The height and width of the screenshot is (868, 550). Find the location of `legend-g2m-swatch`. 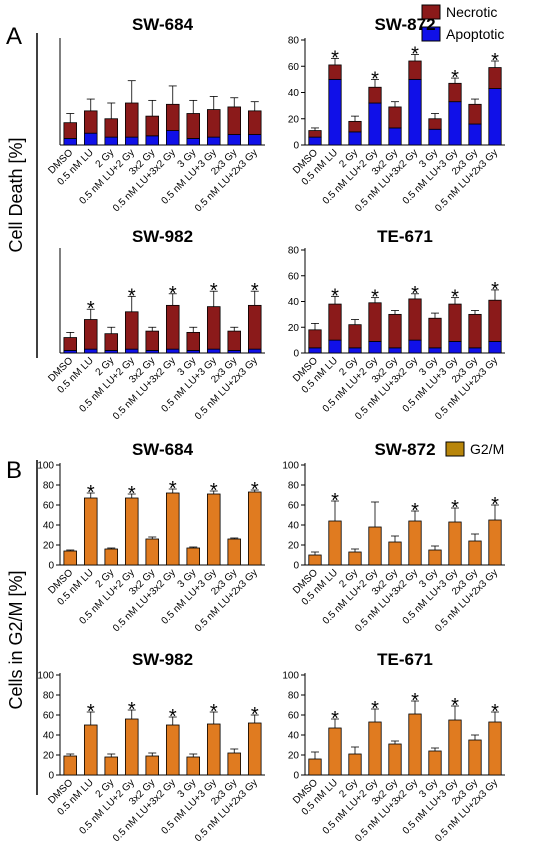

legend-g2m-swatch is located at coordinates (455, 449).